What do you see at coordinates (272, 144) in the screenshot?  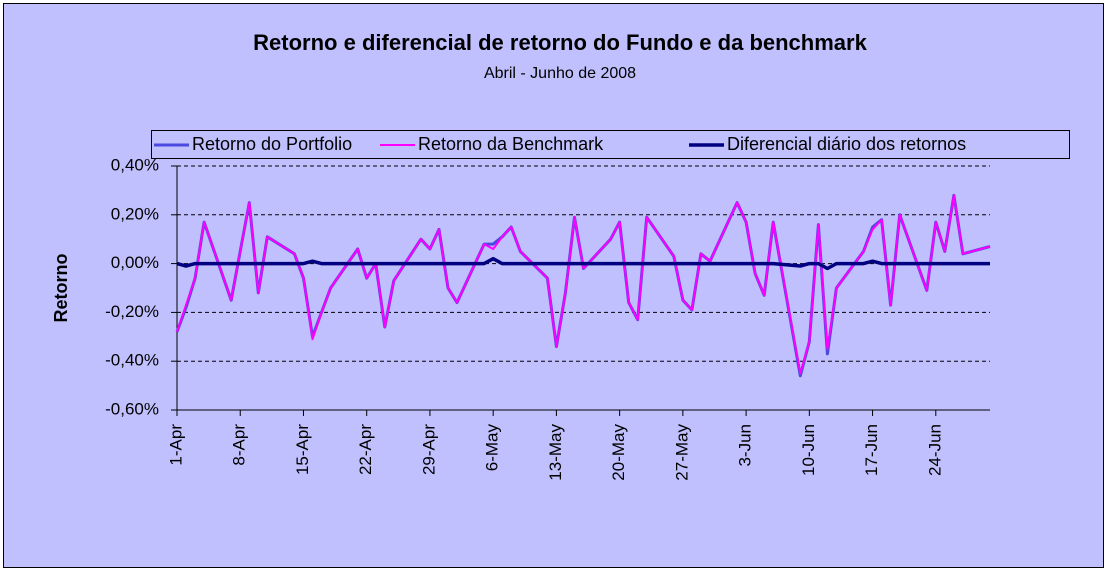 I see `legend-label: Retorno do Portfolio` at bounding box center [272, 144].